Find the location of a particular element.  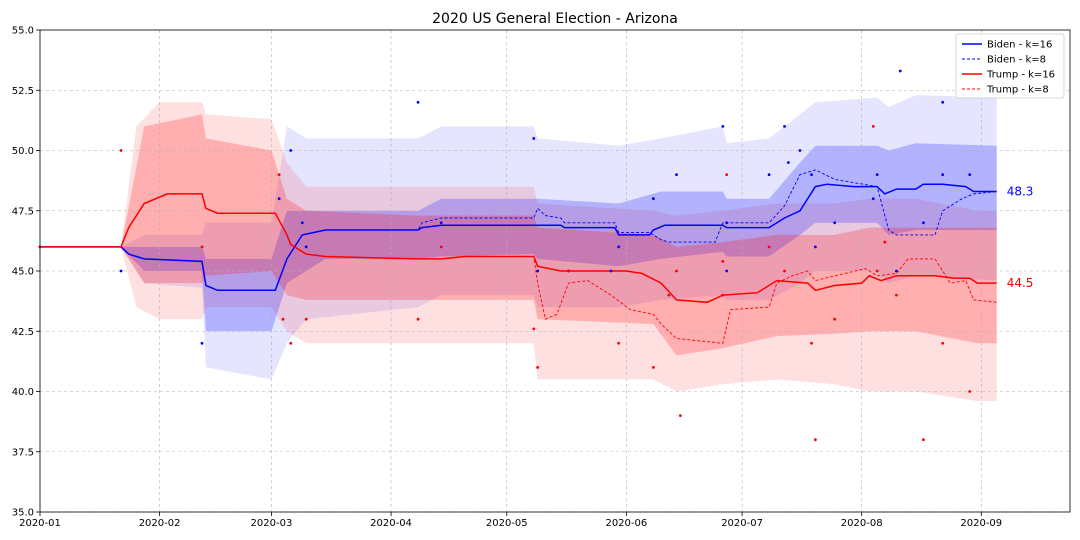

x-tick-label-7: 2020-08 is located at coordinates (862, 523).